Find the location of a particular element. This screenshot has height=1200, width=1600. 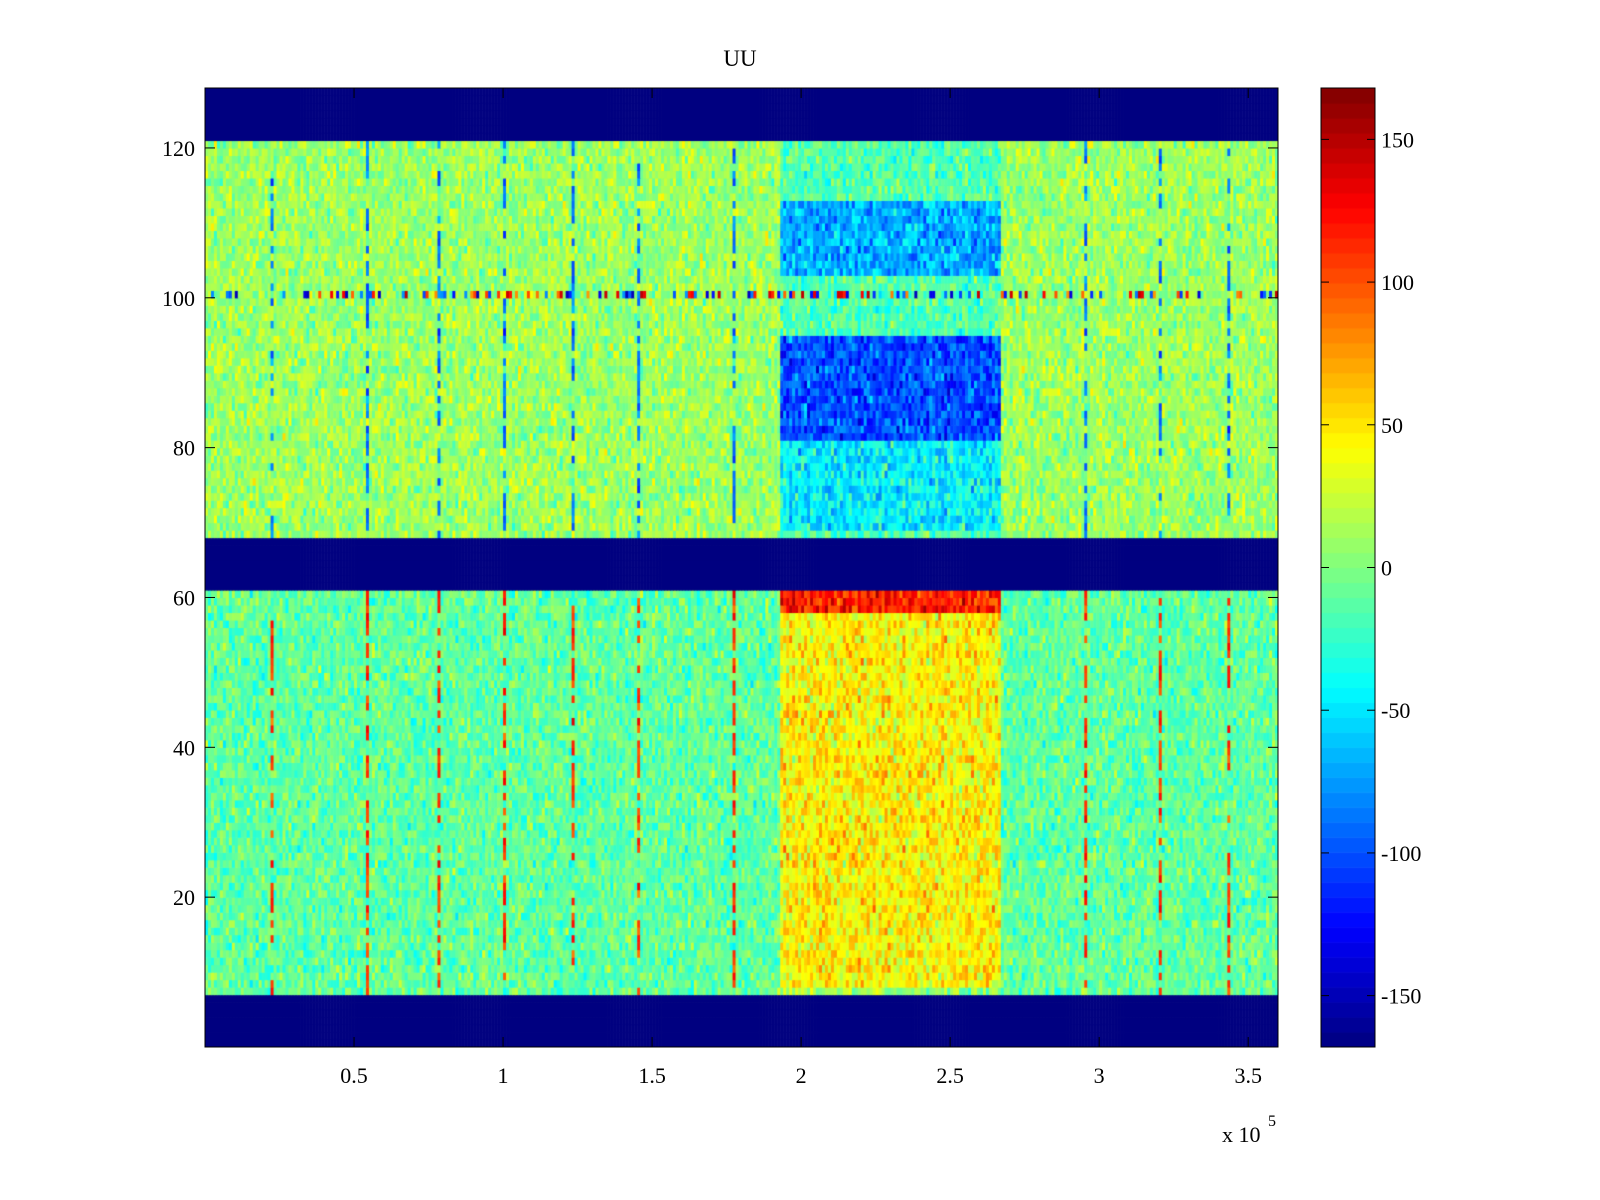

colorbar-tick-label: -100 is located at coordinates (1401, 853).